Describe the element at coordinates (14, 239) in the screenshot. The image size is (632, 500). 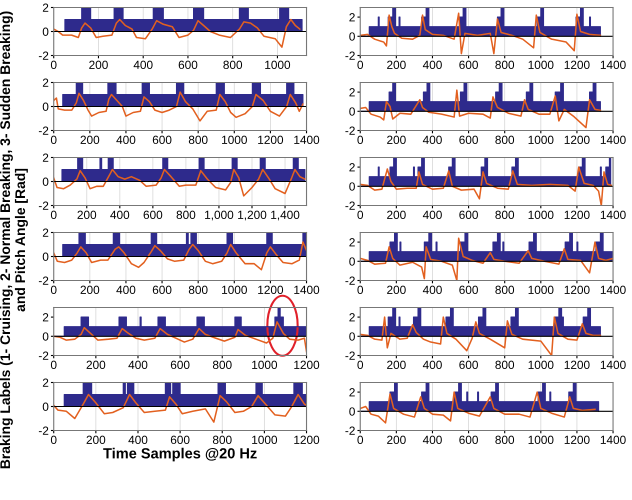
I see `y-axis-title: Braking Labels (1- Cruising, 2- Normal Breaking, 3- Sudden Breaking) and Pitch Angle [Rad]` at that location.